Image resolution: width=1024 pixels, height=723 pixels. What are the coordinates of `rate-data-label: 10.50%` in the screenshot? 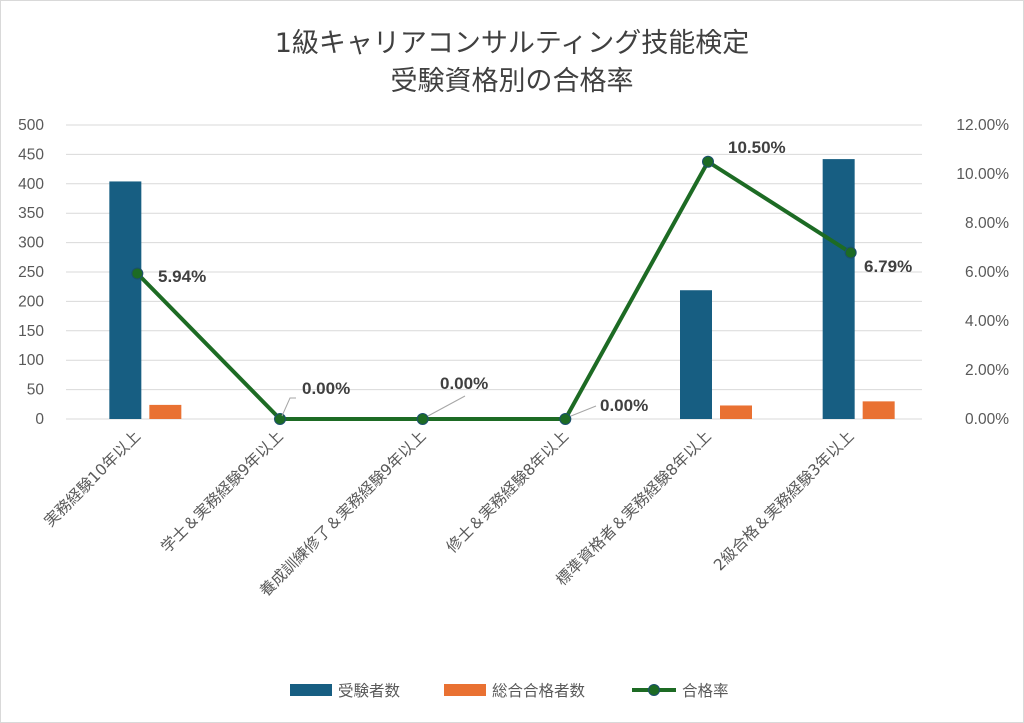 It's located at (757, 147).